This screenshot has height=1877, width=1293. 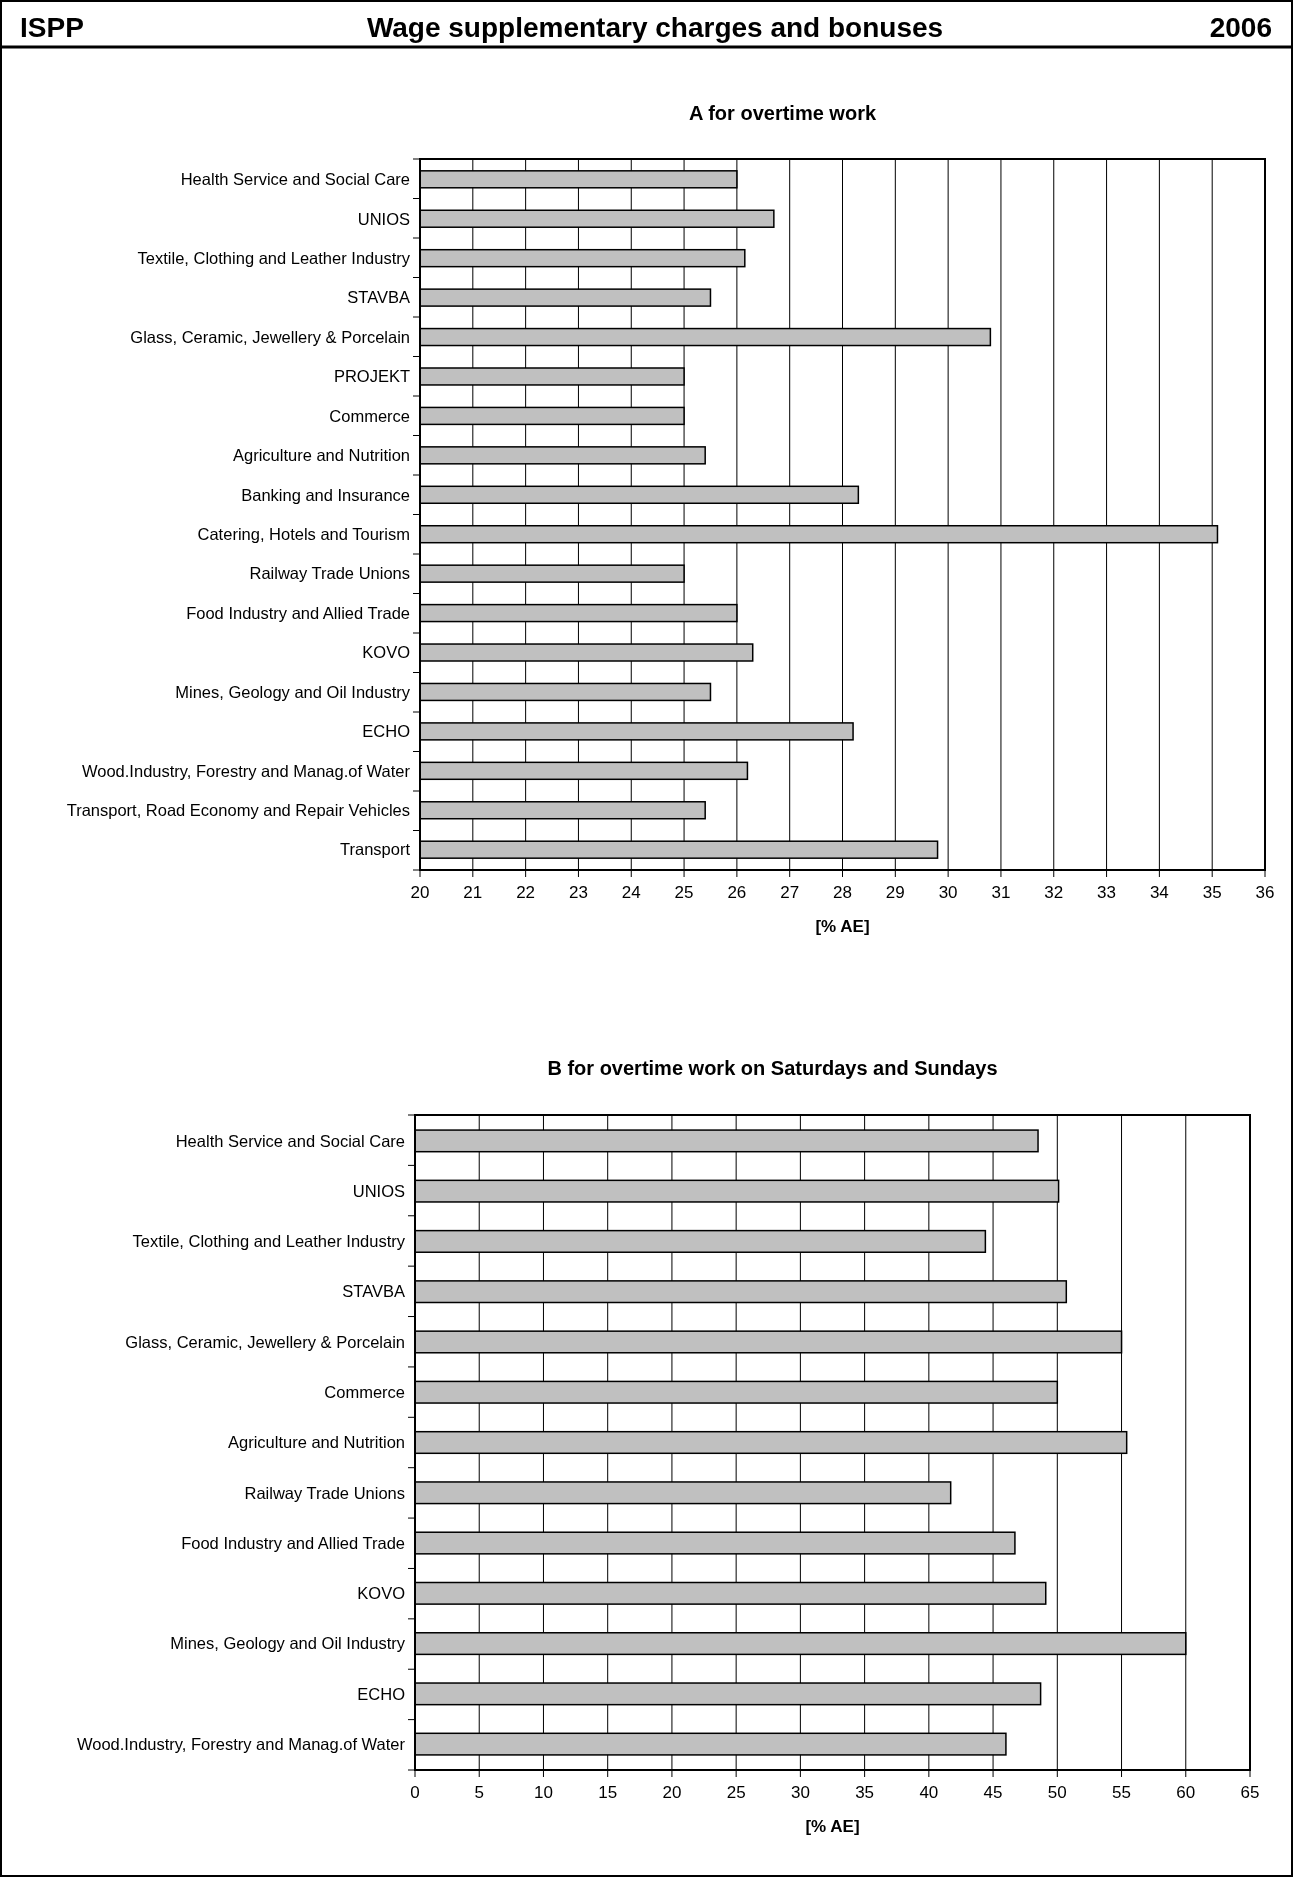 What do you see at coordinates (52, 27) in the screenshot?
I see `text: ISPP` at bounding box center [52, 27].